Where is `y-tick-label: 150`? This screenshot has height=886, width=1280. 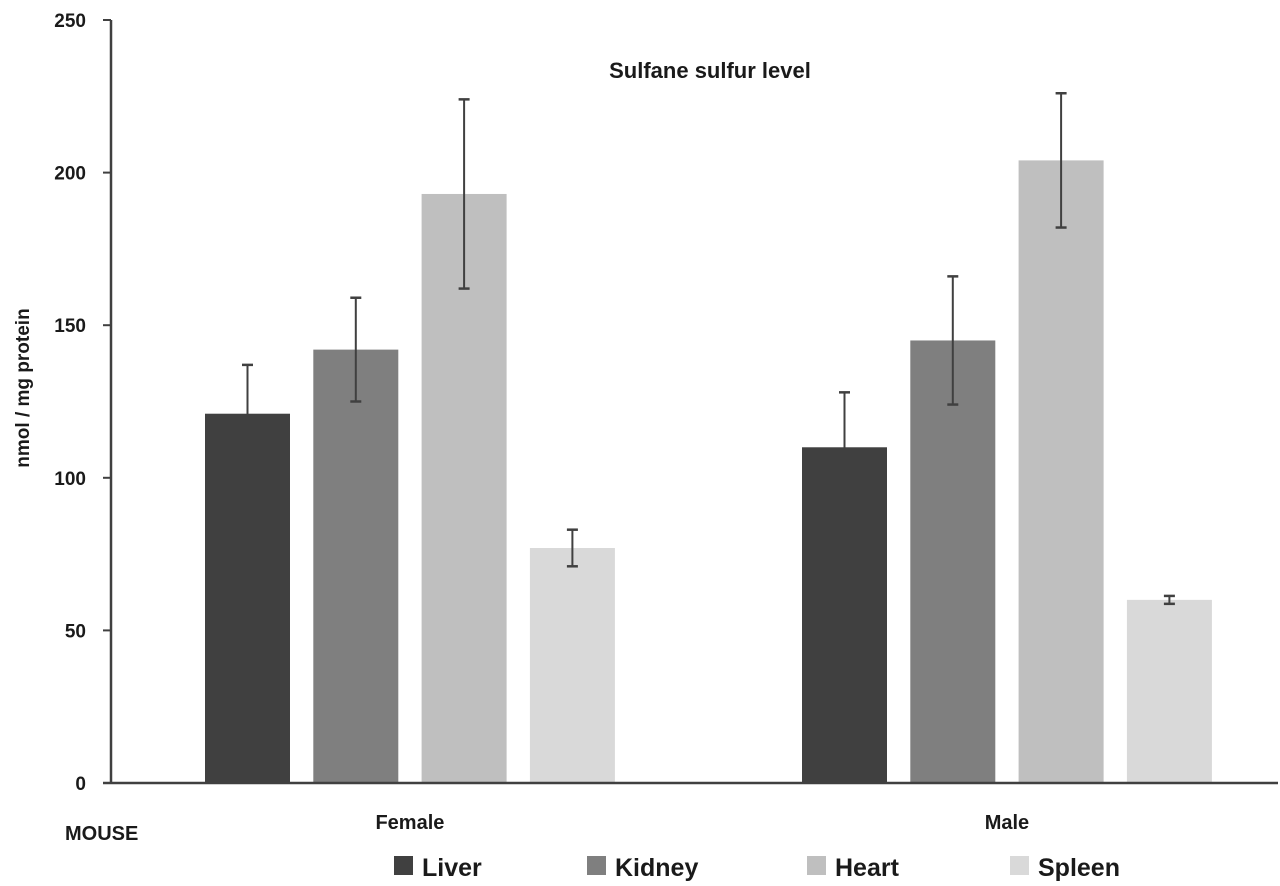
y-tick-label: 150 is located at coordinates (70, 326).